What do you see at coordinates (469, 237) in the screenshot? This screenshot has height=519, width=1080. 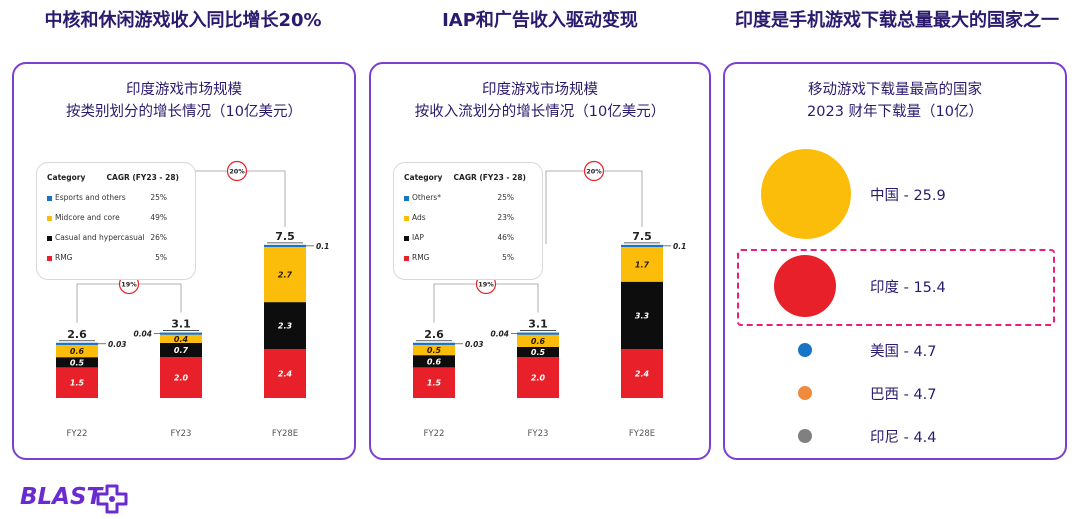 I see `legend-row: IAP 46%` at bounding box center [469, 237].